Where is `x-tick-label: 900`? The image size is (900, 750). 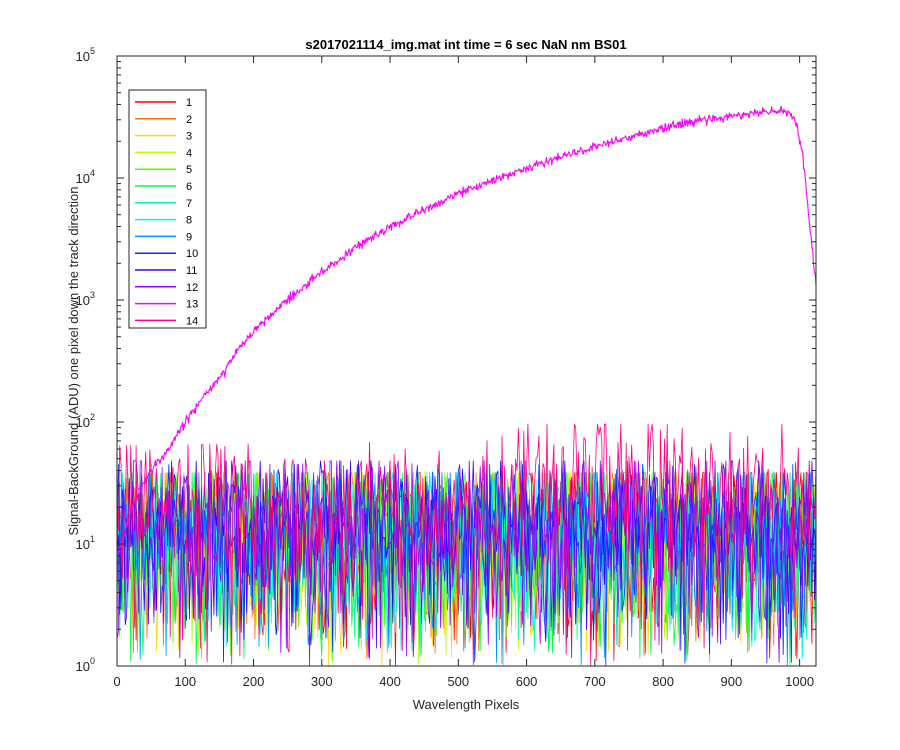 x-tick-label: 900 is located at coordinates (732, 681).